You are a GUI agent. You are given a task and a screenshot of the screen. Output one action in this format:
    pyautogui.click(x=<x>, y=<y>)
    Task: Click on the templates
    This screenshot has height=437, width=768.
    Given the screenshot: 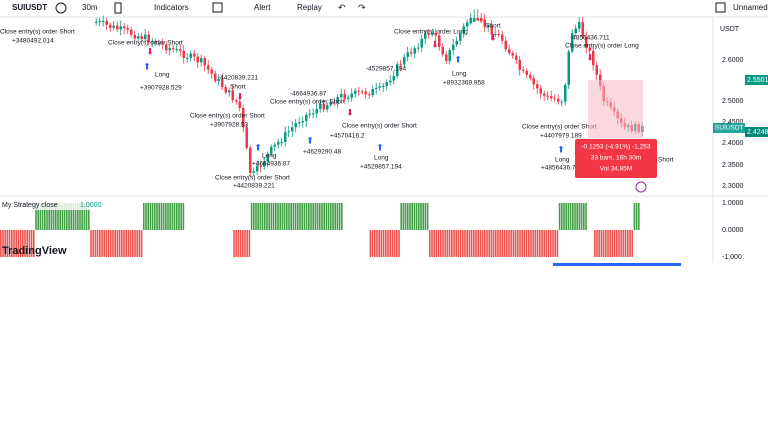 What is the action you would take?
    pyautogui.click(x=217, y=7)
    